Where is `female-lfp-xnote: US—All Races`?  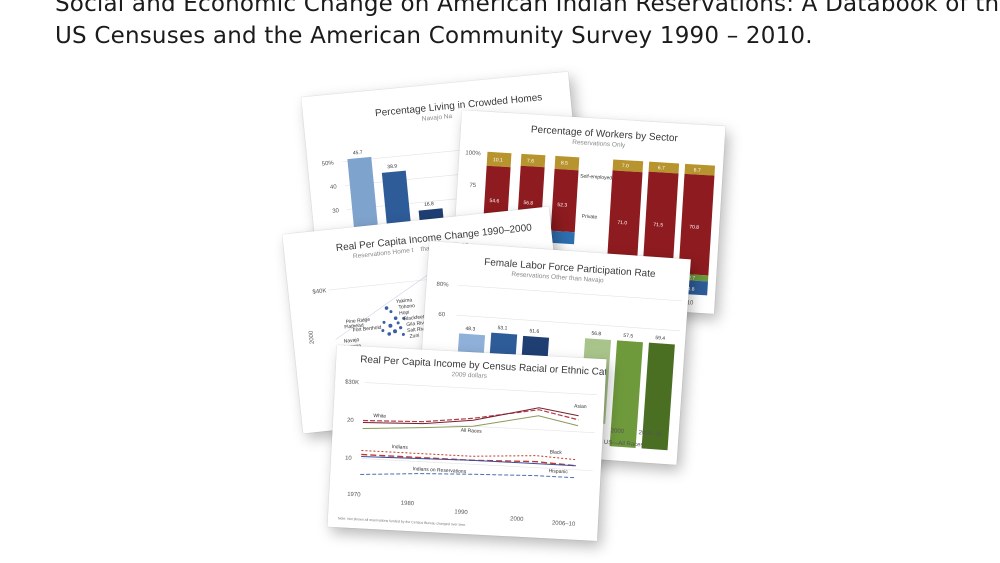
female-lfp-xnote: US—All Races is located at coordinates (624, 444).